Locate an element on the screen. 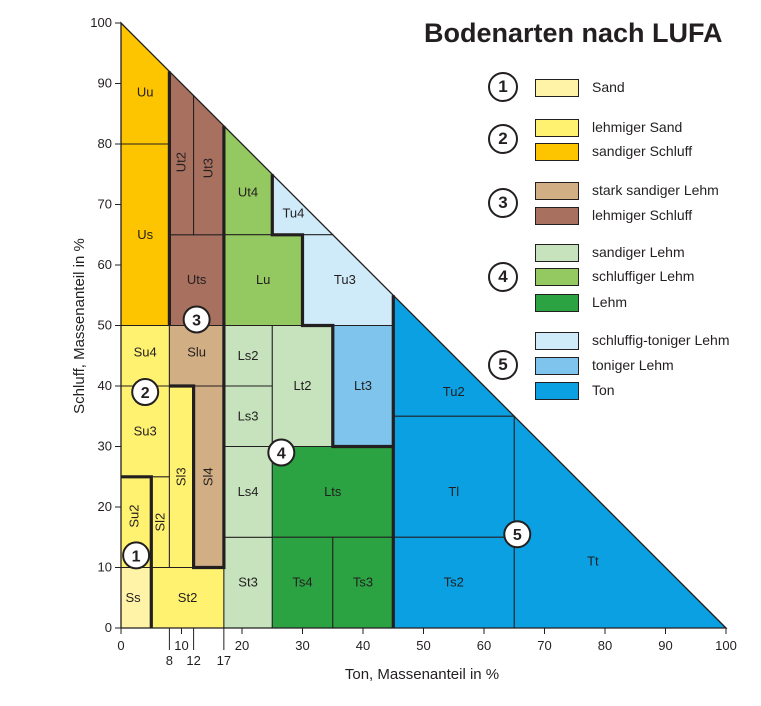 Image resolution: width=761 pixels, height=706 pixels. region-label-slu: Slu is located at coordinates (196, 352).